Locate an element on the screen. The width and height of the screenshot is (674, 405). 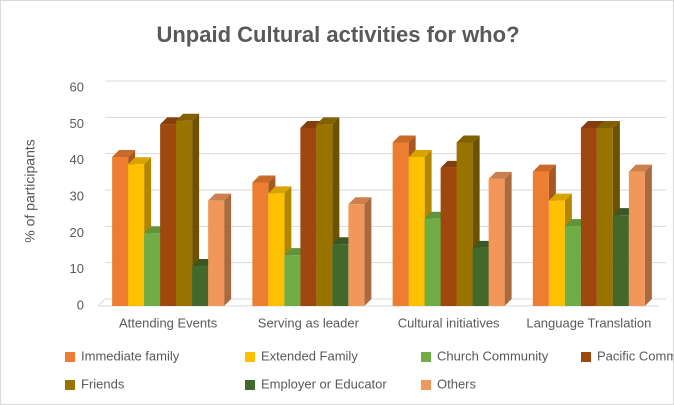
y-tick-label: 60 is located at coordinates (77, 86).